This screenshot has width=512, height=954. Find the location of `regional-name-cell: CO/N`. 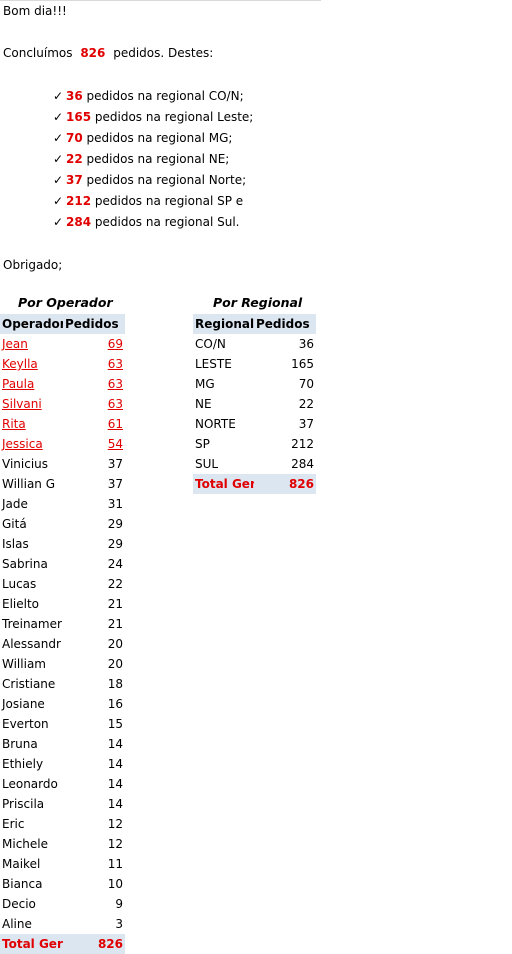

regional-name-cell: CO/N is located at coordinates (210, 344).